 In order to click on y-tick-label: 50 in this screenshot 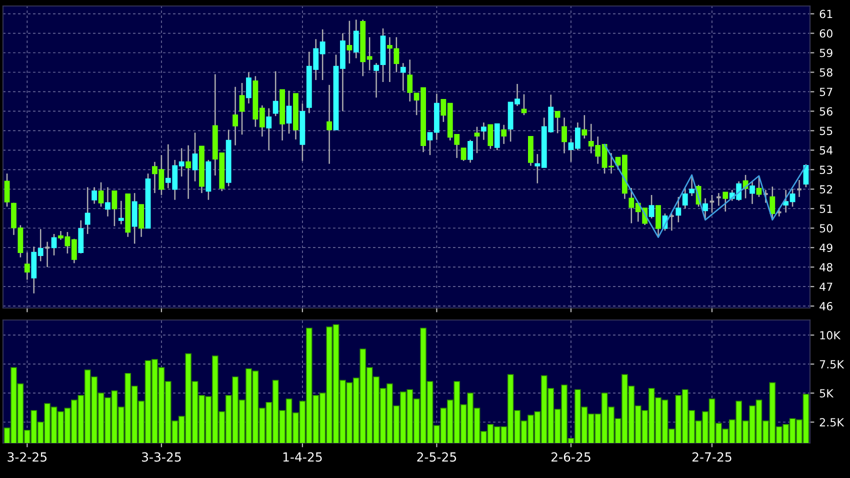, I will do `click(826, 228)`.